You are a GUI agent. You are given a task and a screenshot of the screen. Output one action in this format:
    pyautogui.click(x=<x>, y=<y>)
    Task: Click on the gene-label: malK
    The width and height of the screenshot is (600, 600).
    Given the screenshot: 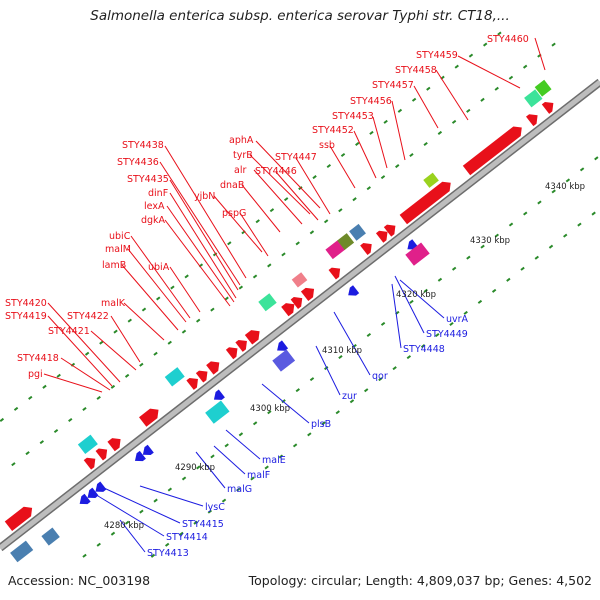 What is the action you would take?
    pyautogui.click(x=113, y=303)
    